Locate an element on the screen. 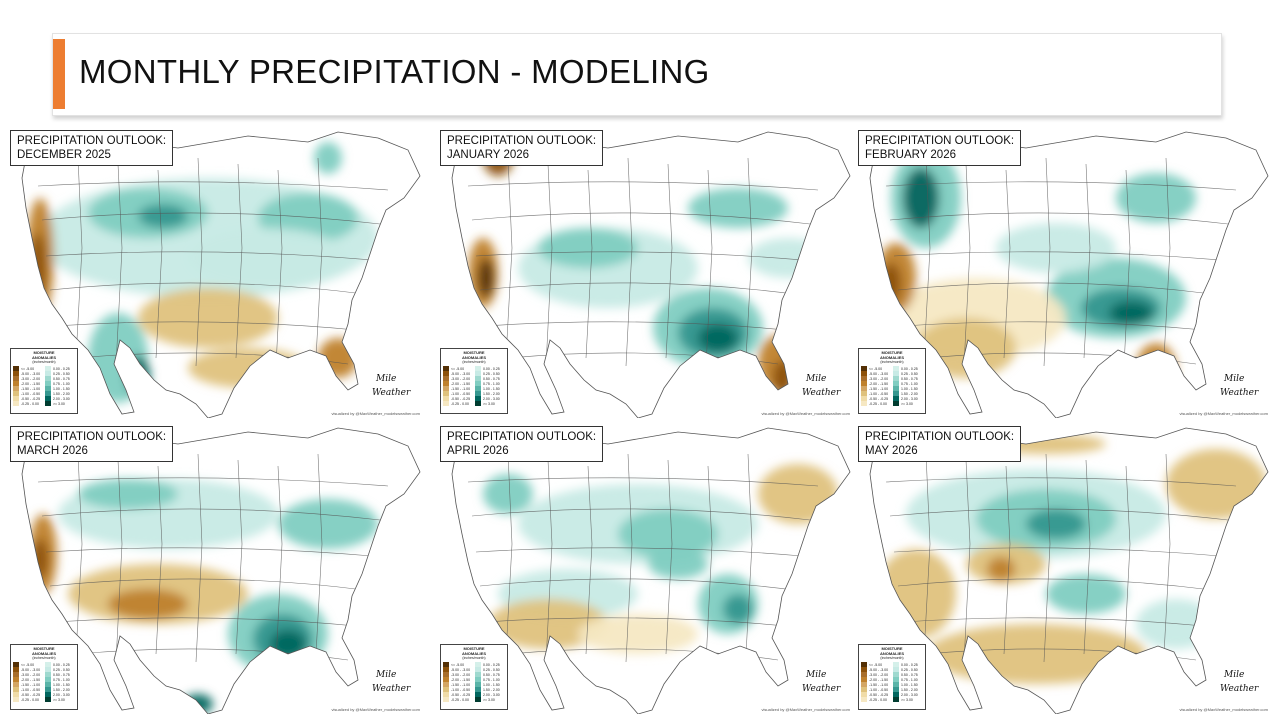 The image size is (1280, 720). legend-label: -0.25 - 0.00 is located at coordinates (878, 699).